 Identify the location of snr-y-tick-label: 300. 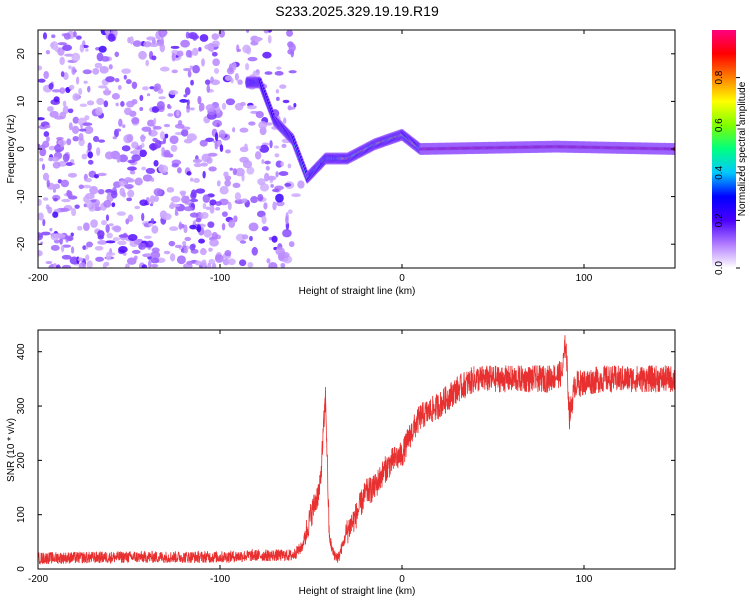
(21, 405).